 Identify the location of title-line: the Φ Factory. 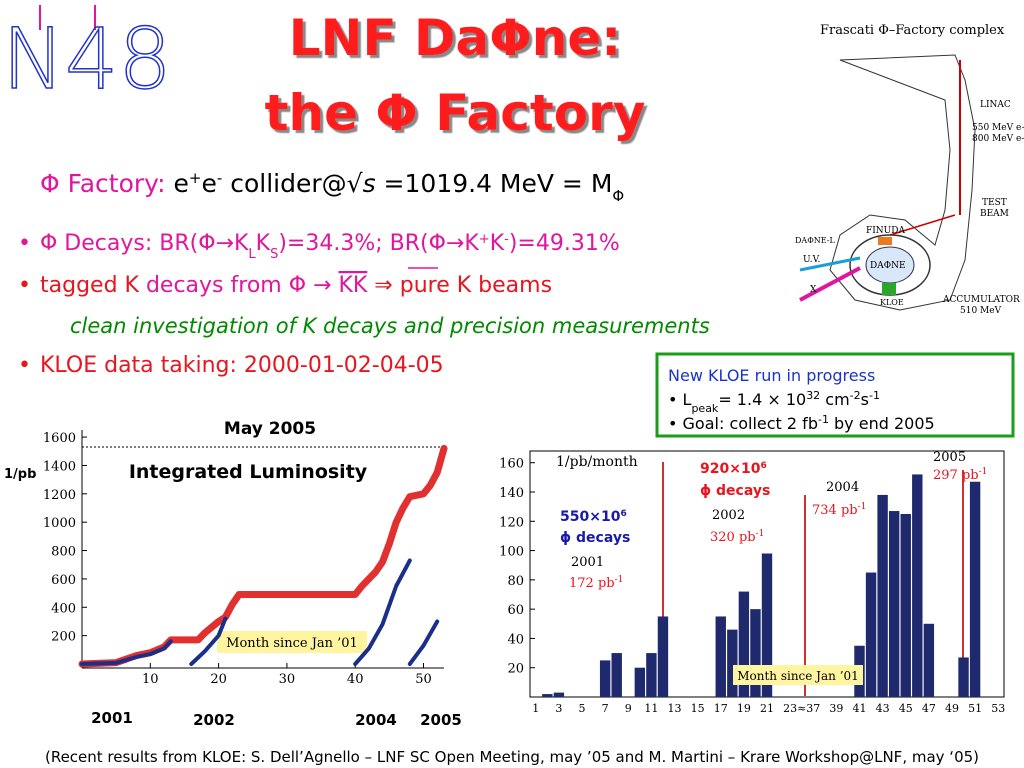
(455, 113).